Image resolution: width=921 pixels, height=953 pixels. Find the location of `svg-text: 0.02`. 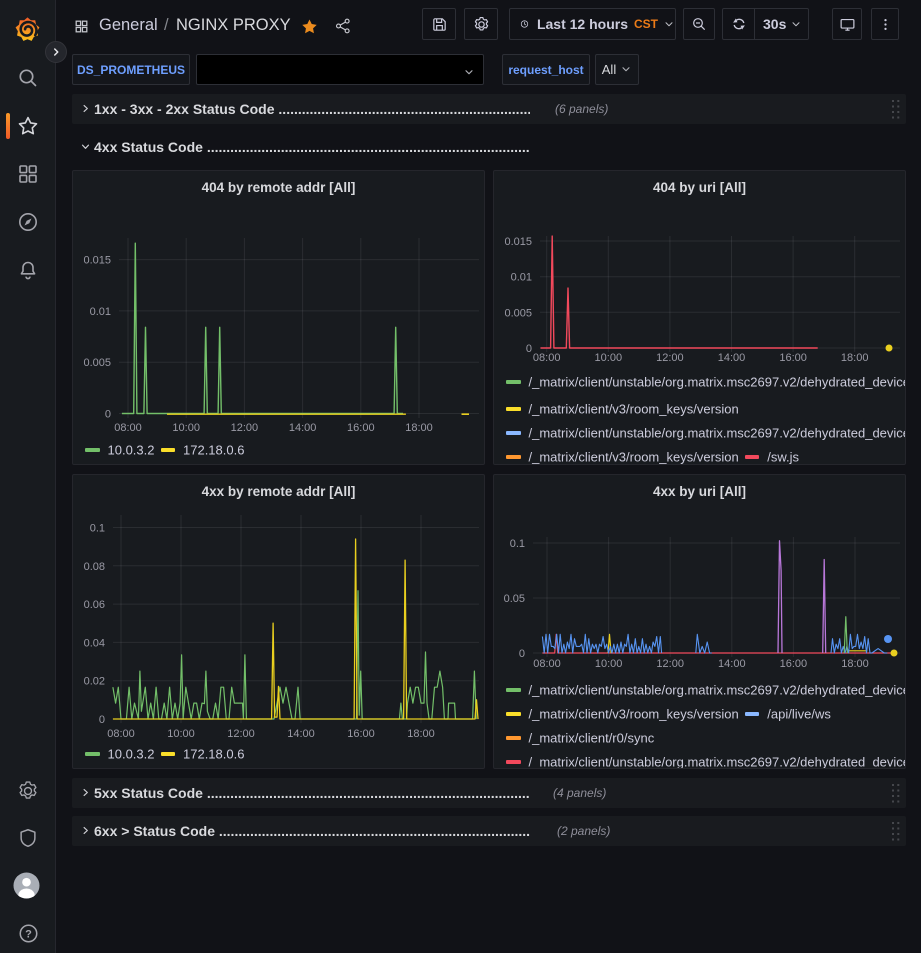

svg-text: 0.02 is located at coordinates (94, 682).